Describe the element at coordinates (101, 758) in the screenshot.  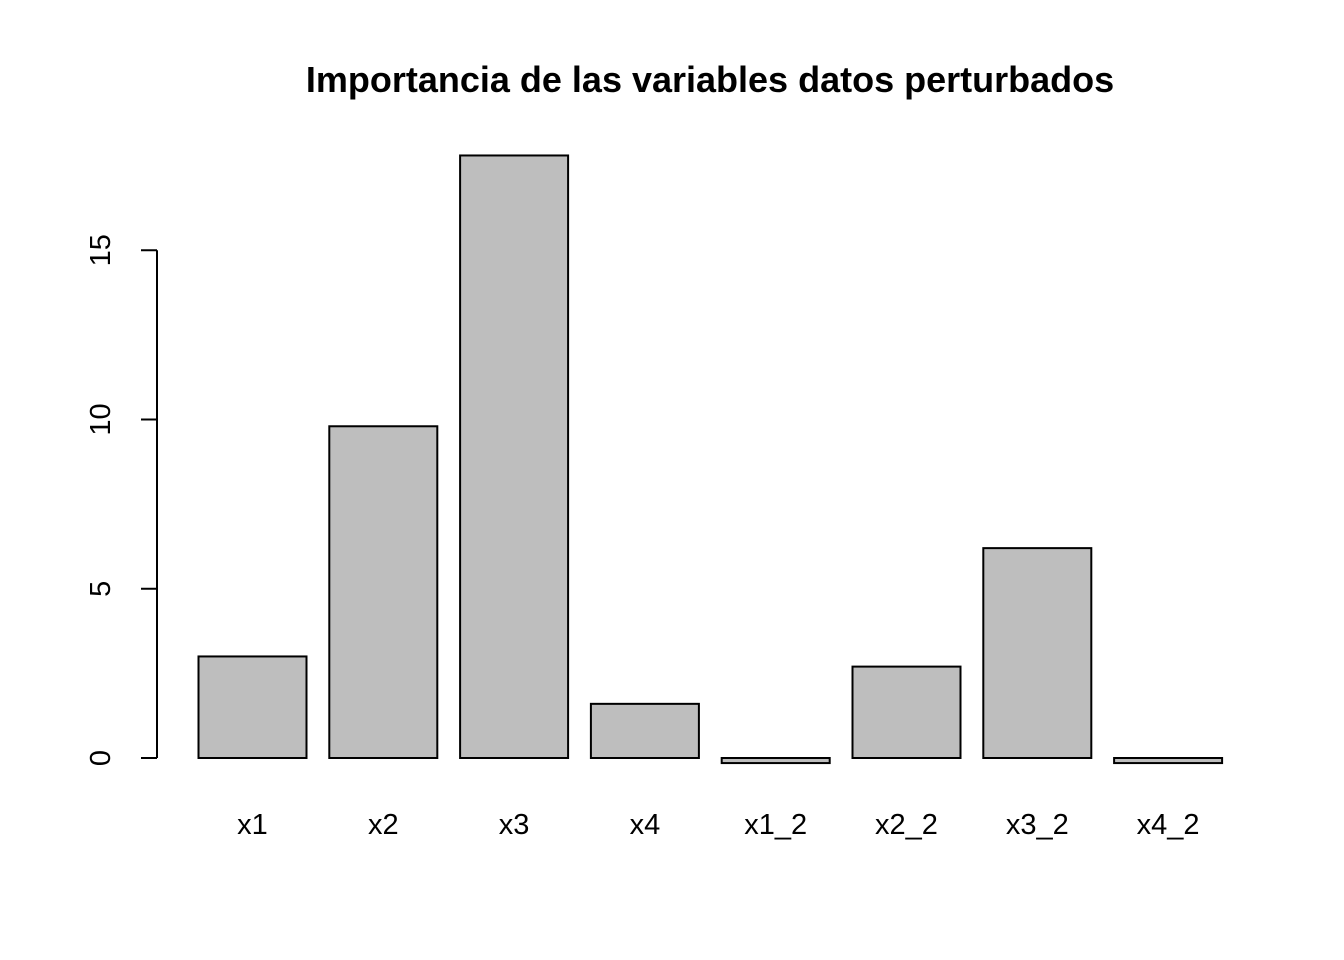
I see `y-tick-label: 0` at that location.